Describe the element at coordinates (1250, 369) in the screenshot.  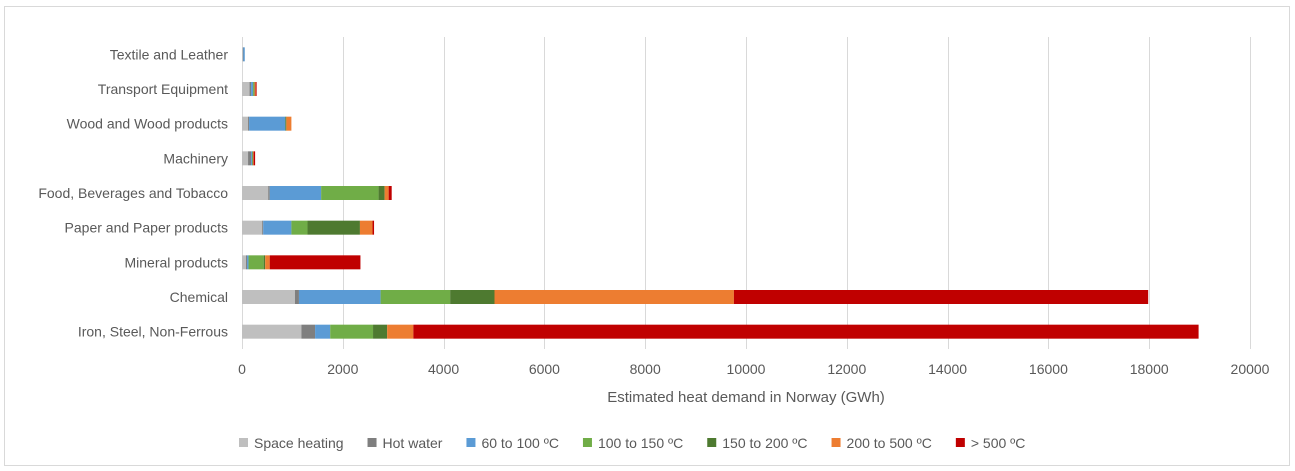
I see `x-tick-label: 20000` at that location.